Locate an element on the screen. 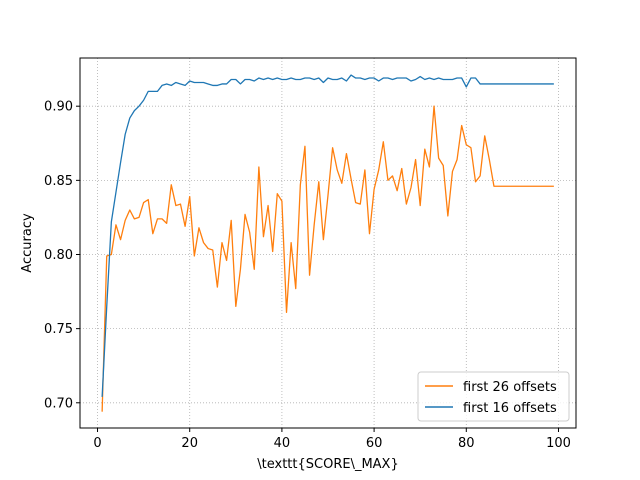 The height and width of the screenshot is (480, 640). x-tick-label: 100 is located at coordinates (558, 443).